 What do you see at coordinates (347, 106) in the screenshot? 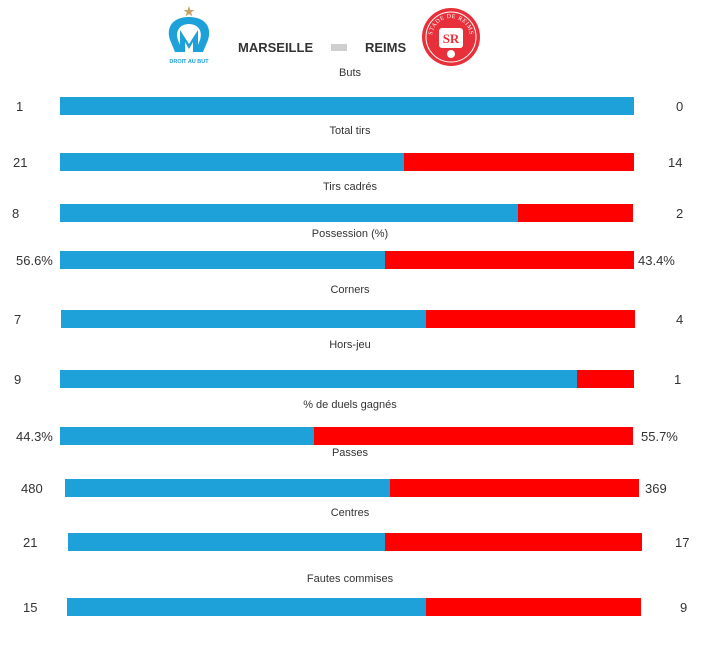
I see `bar-home-buts` at bounding box center [347, 106].